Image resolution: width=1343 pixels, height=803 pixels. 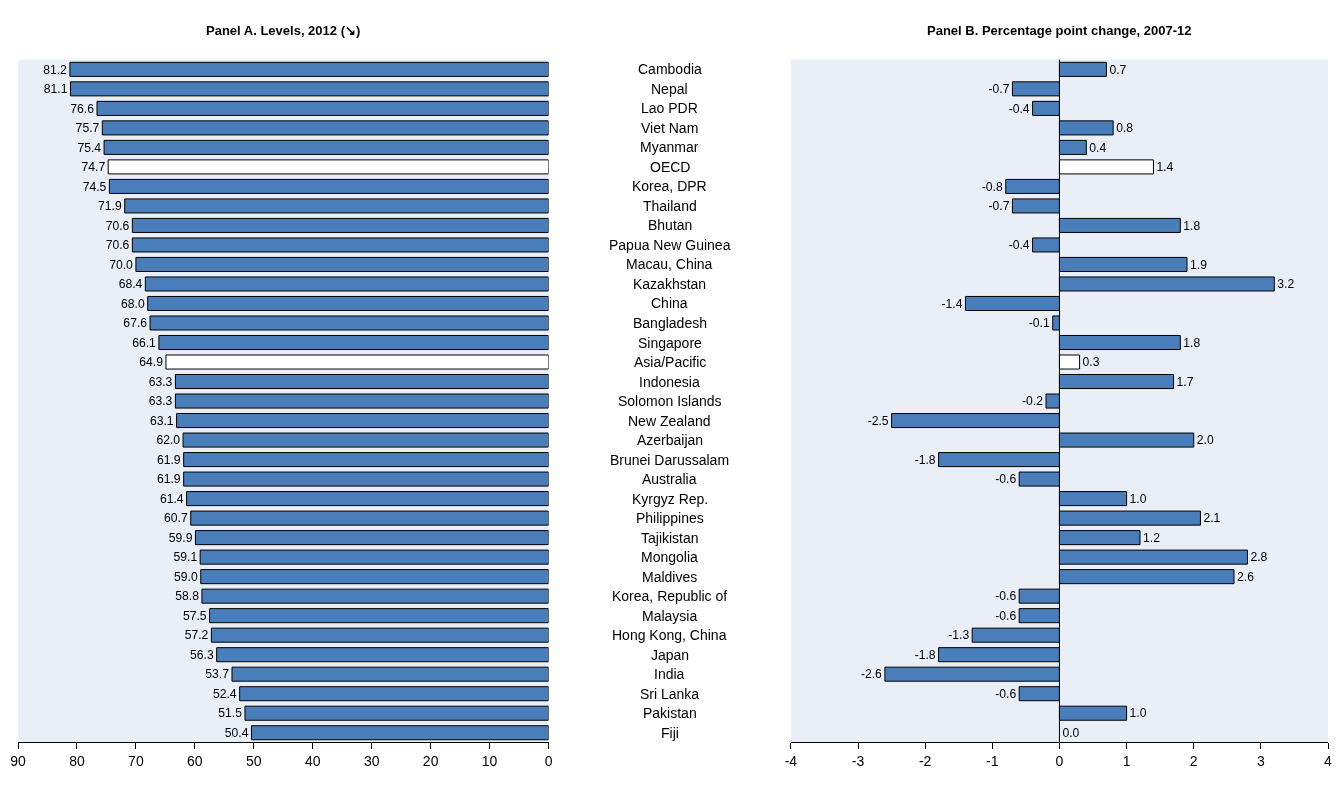 I want to click on x-tick-label: -3, so click(x=858, y=761).